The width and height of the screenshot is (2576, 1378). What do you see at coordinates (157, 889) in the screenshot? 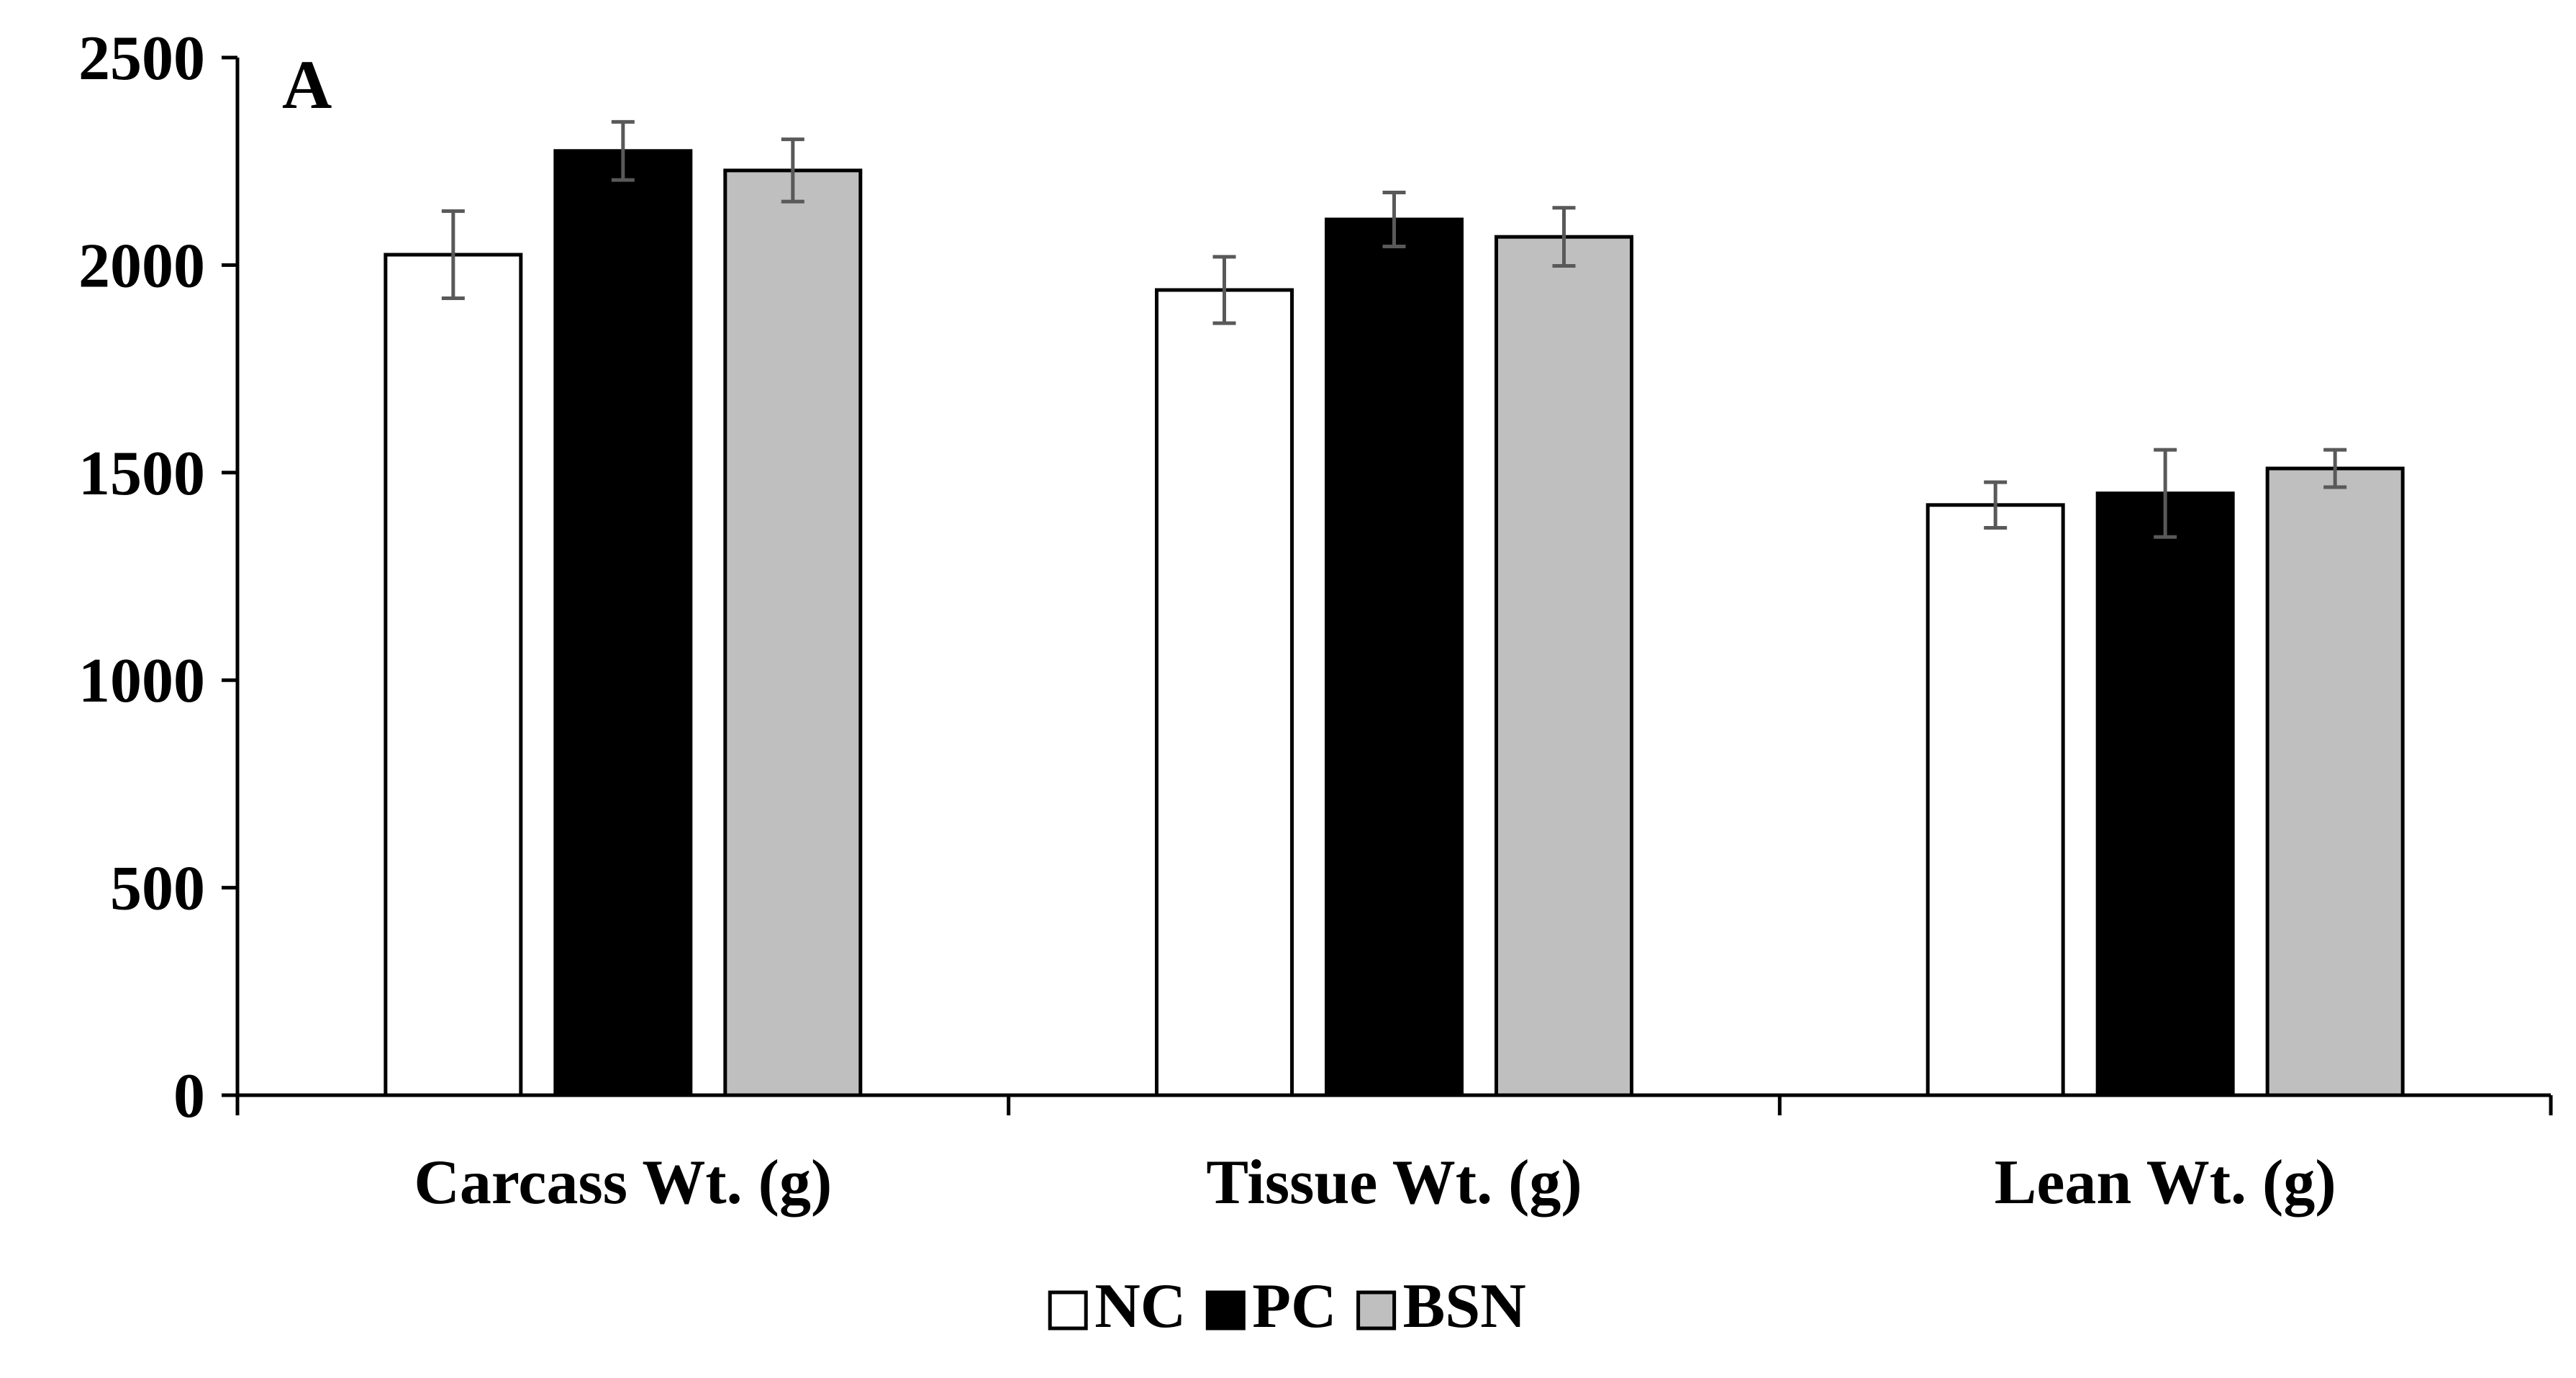
I see `y-tick-label: 500` at bounding box center [157, 889].